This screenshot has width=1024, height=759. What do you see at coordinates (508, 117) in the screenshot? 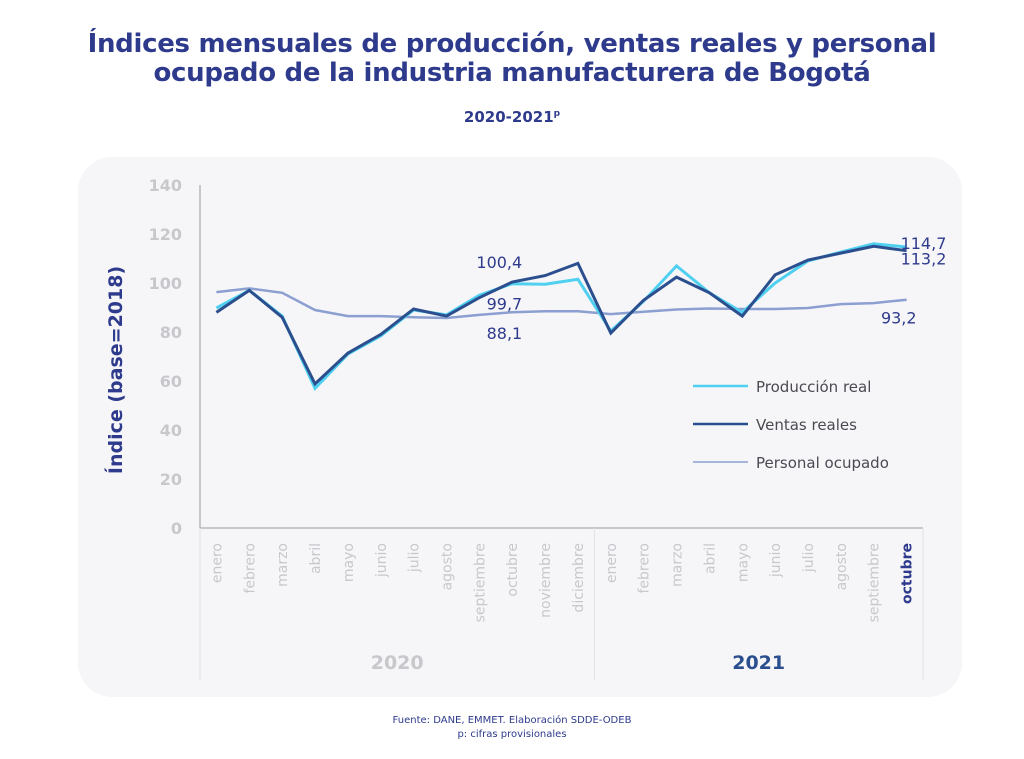
I see `subtitle-text: 2020-2021` at bounding box center [508, 117].